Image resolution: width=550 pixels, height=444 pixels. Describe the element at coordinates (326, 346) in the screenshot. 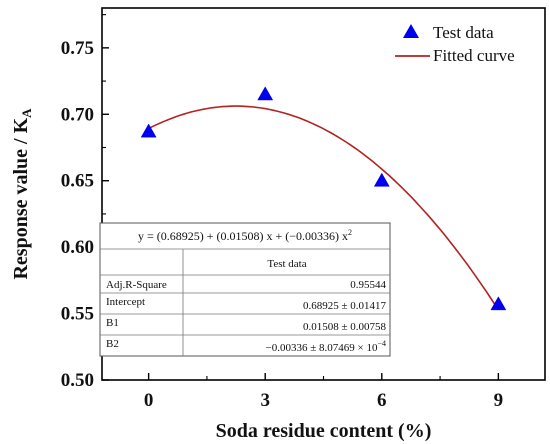

I see `stats-row-value: −0.00336 ± 8.07469 × 10−4` at that location.